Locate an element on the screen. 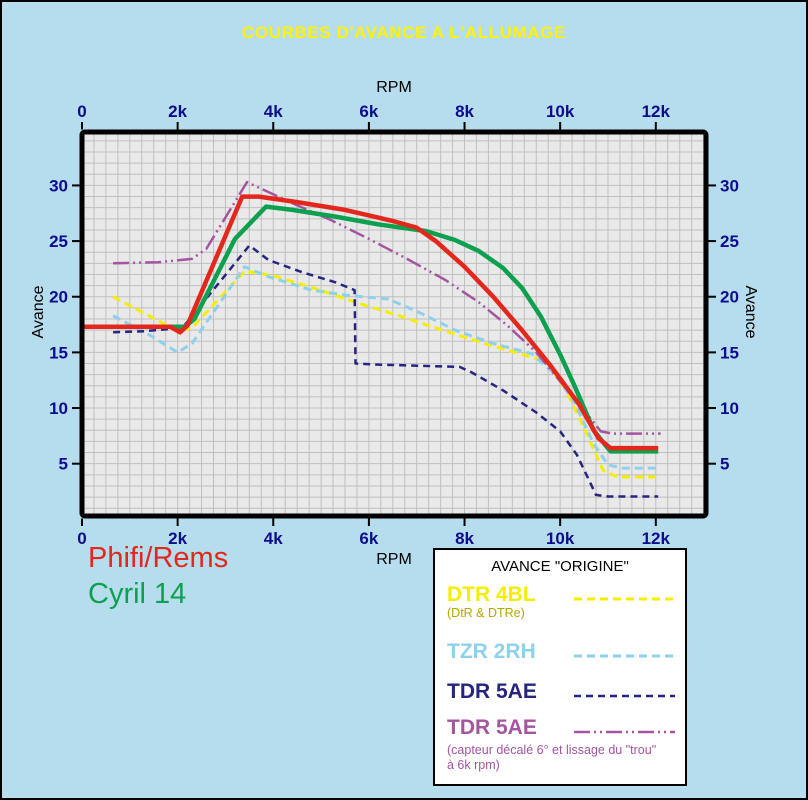  legend-line-sample-tzr2rh is located at coordinates (624, 656).